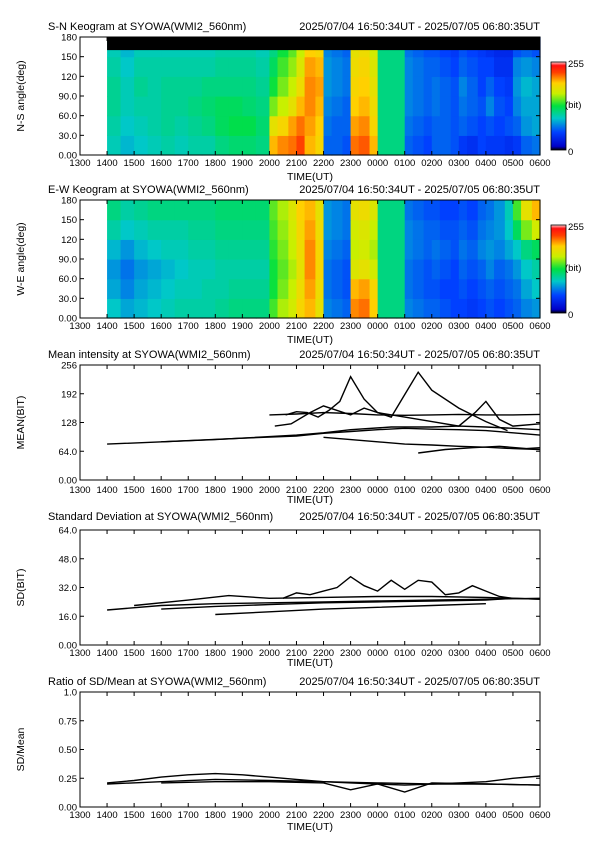  What do you see at coordinates (68, 156) in the screenshot?
I see `y-tick-label: 0.00` at bounding box center [68, 156].